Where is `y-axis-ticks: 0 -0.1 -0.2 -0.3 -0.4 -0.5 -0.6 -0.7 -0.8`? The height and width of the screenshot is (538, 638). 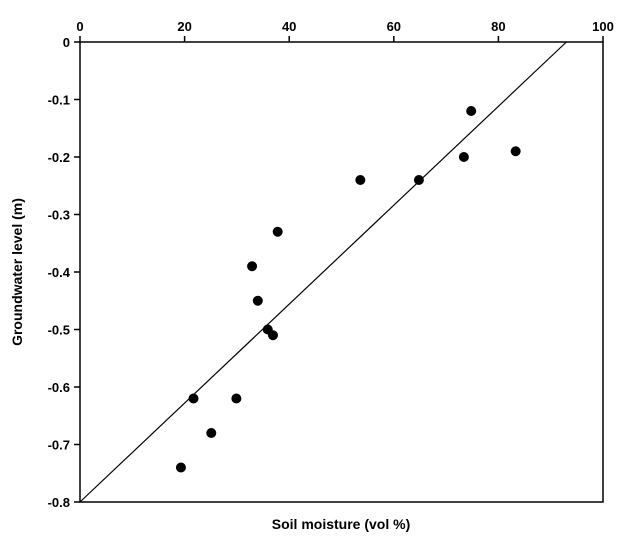 y-axis-ticks: 0 -0.1 -0.2 -0.3 -0.4 -0.5 -0.6 -0.7 -0.8 is located at coordinates (64, 272).